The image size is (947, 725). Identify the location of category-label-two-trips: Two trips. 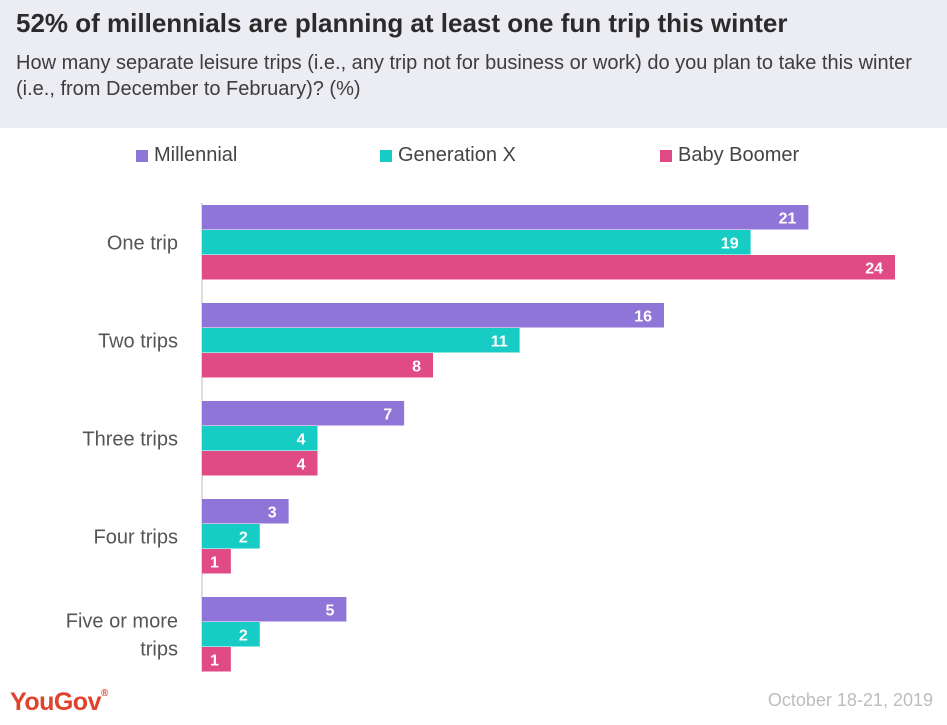
(138, 342).